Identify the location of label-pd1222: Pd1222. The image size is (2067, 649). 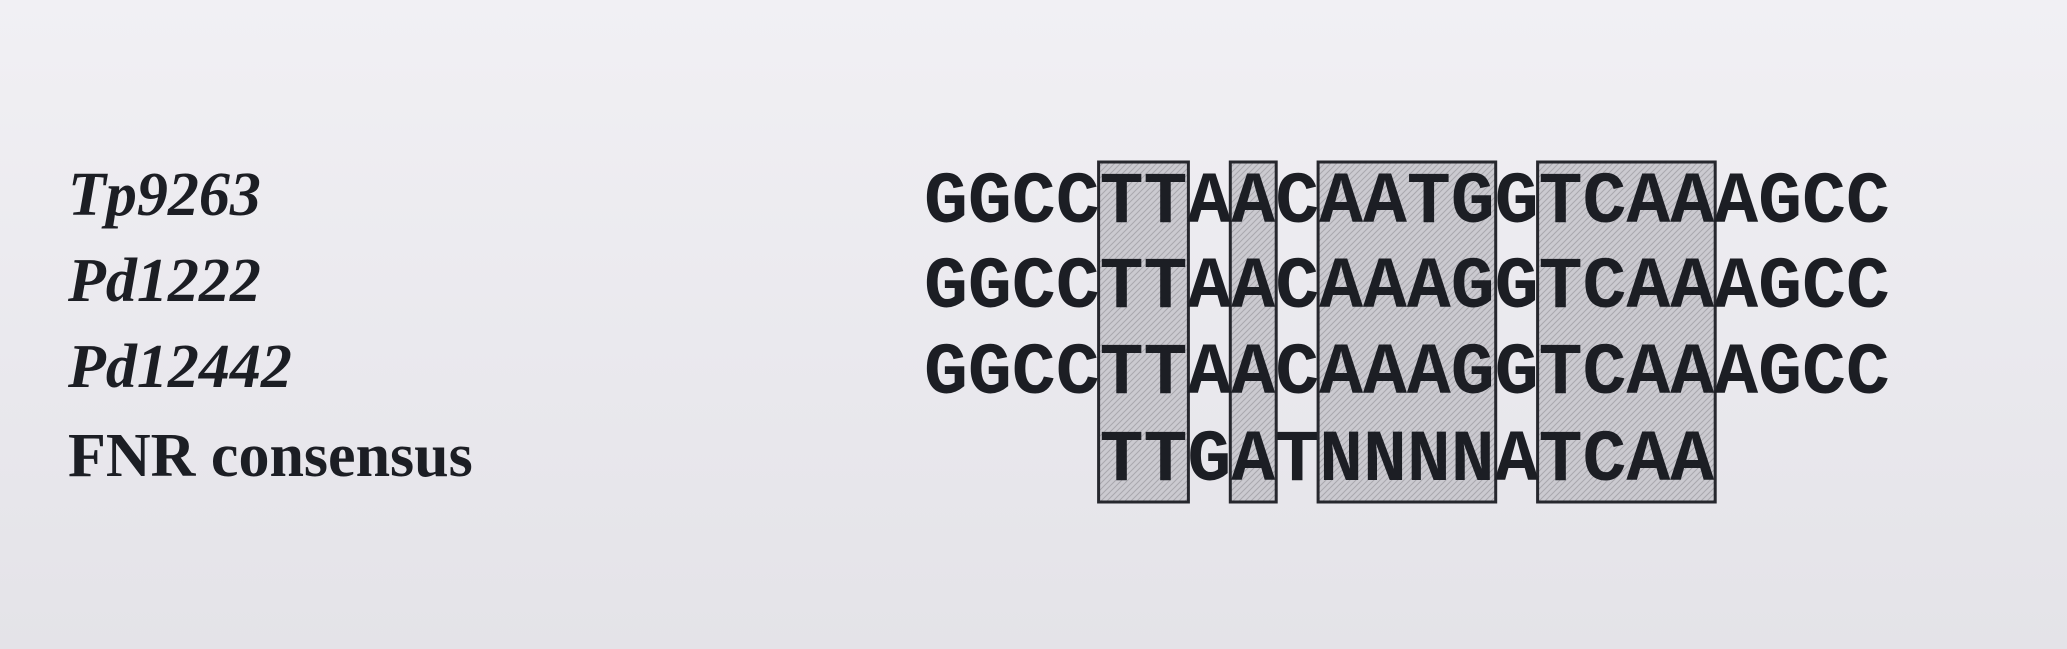
(164, 281).